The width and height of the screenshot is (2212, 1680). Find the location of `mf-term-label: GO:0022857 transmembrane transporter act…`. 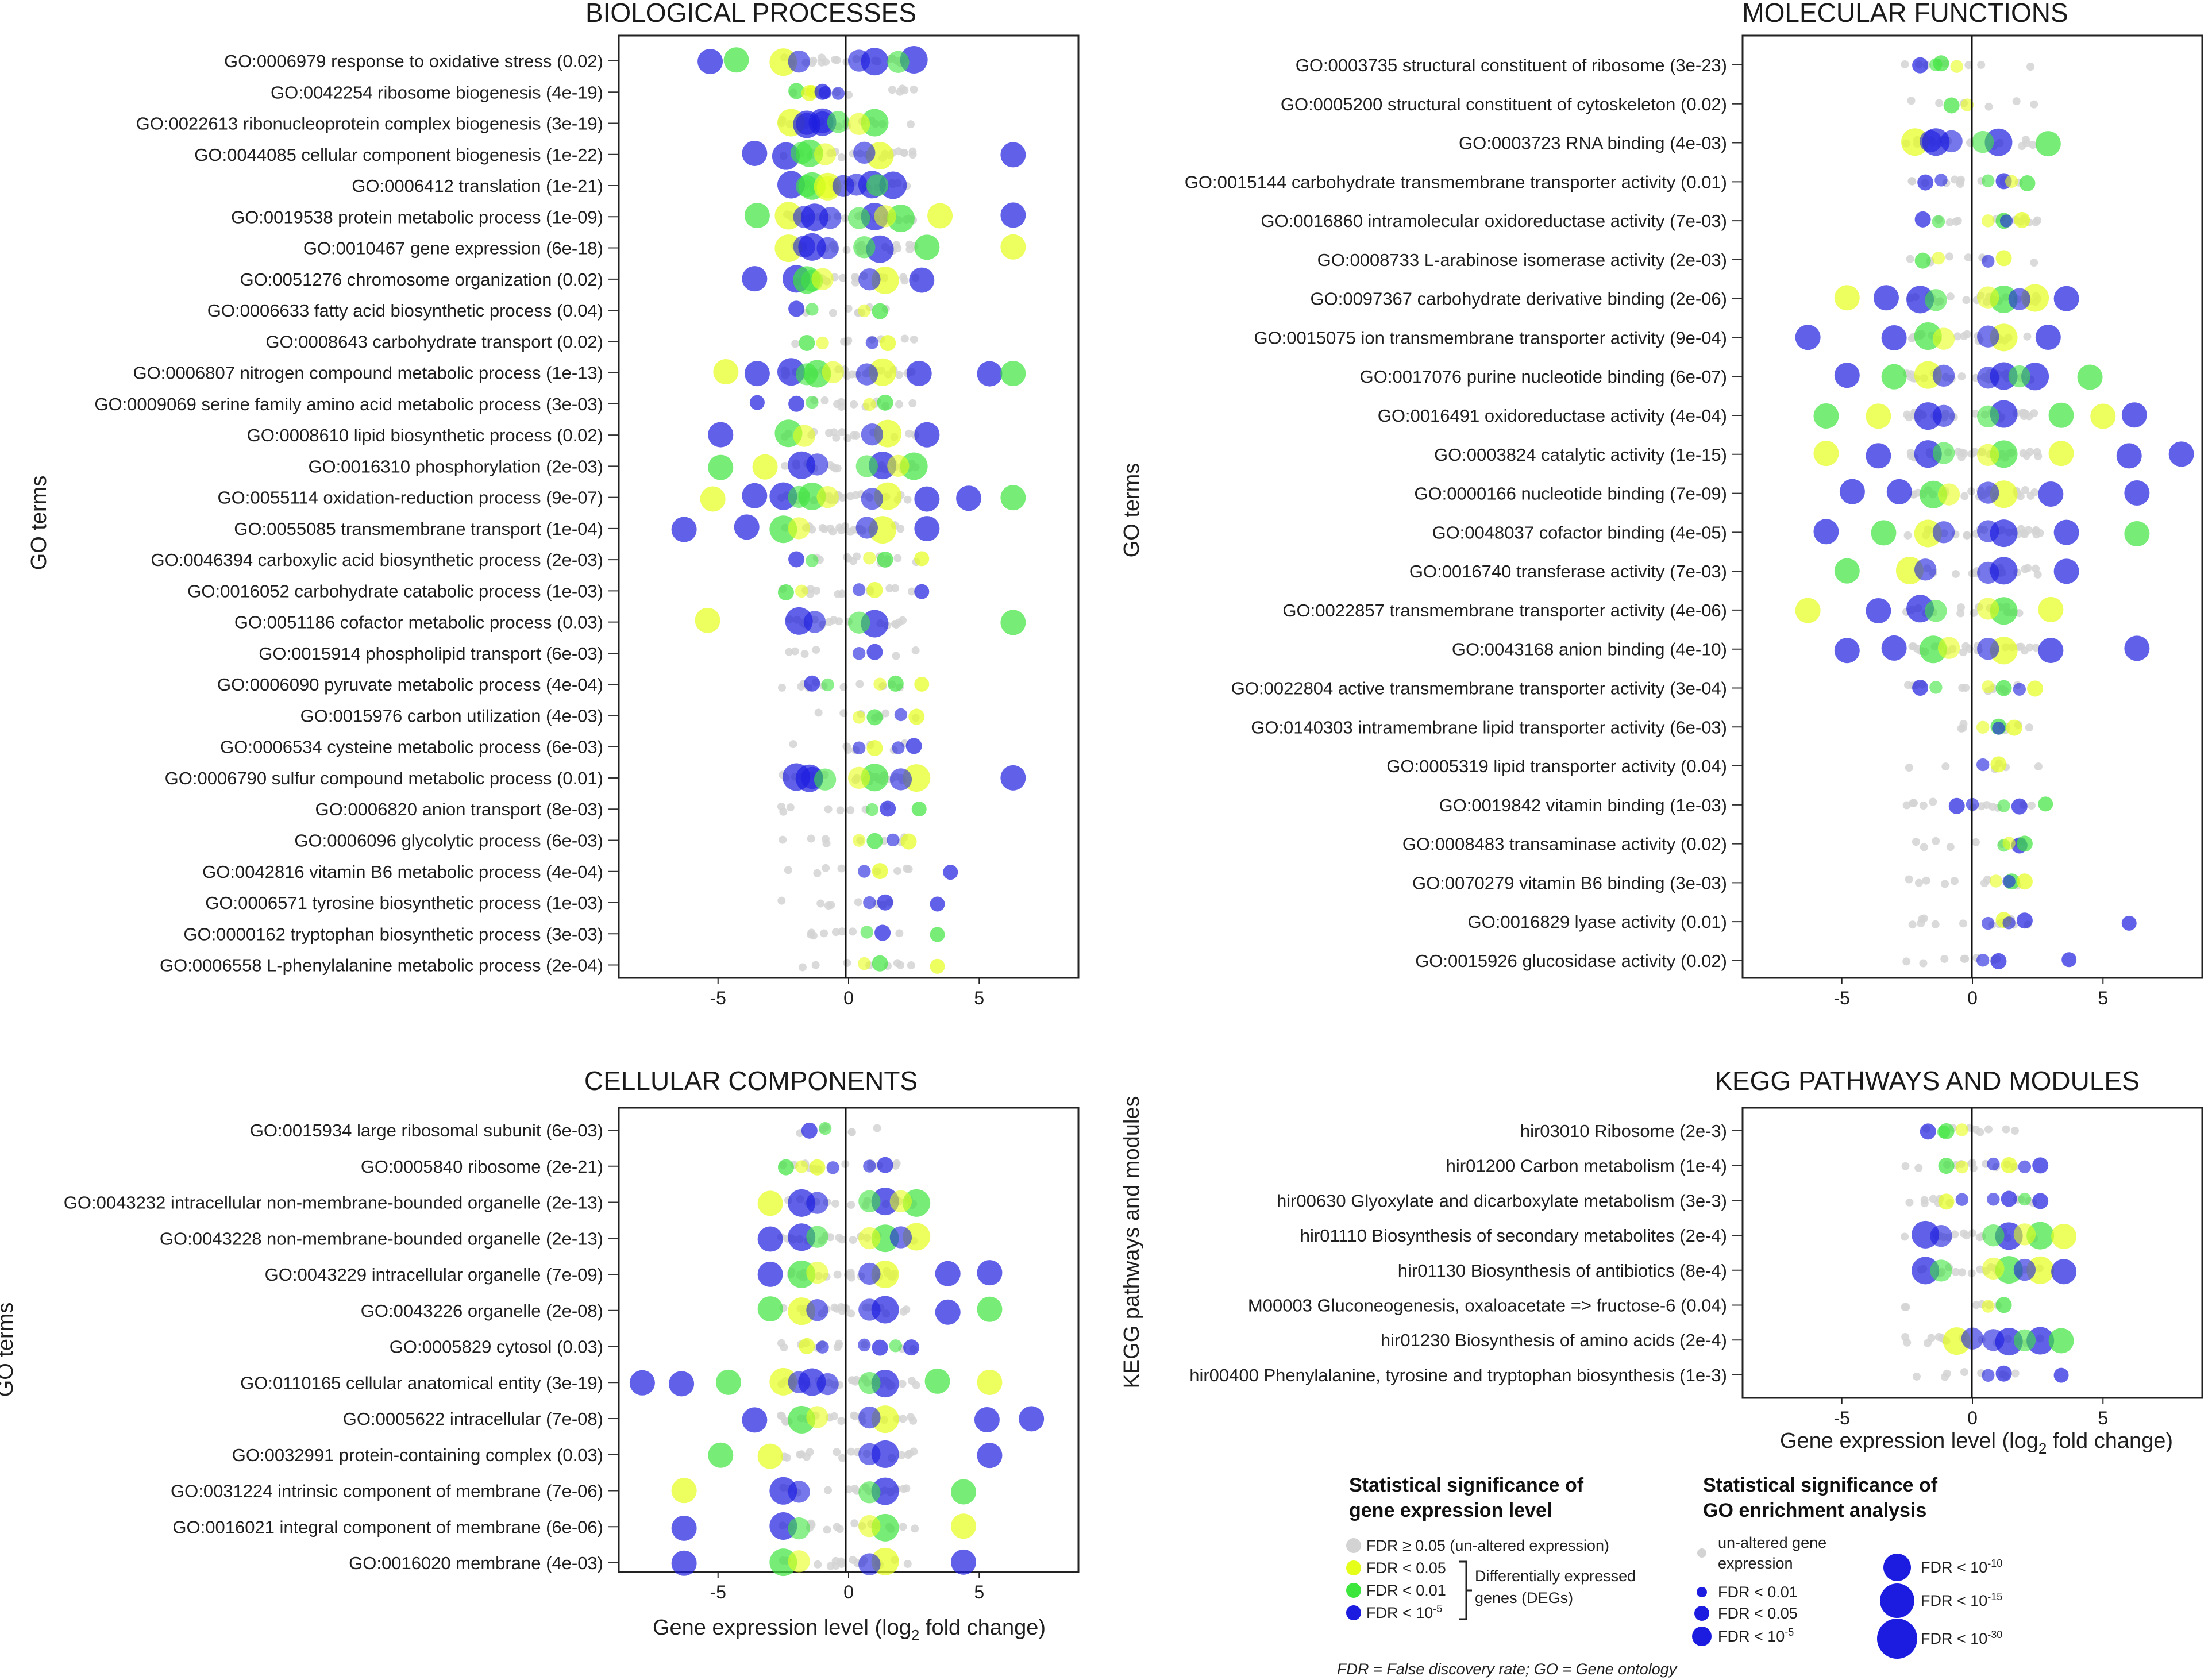

mf-term-label: GO:0022857 transmembrane transporter act… is located at coordinates (1504, 611).